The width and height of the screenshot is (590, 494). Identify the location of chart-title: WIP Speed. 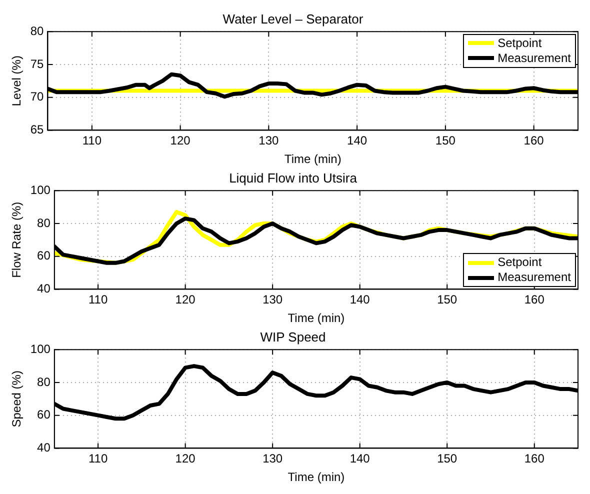
(293, 336).